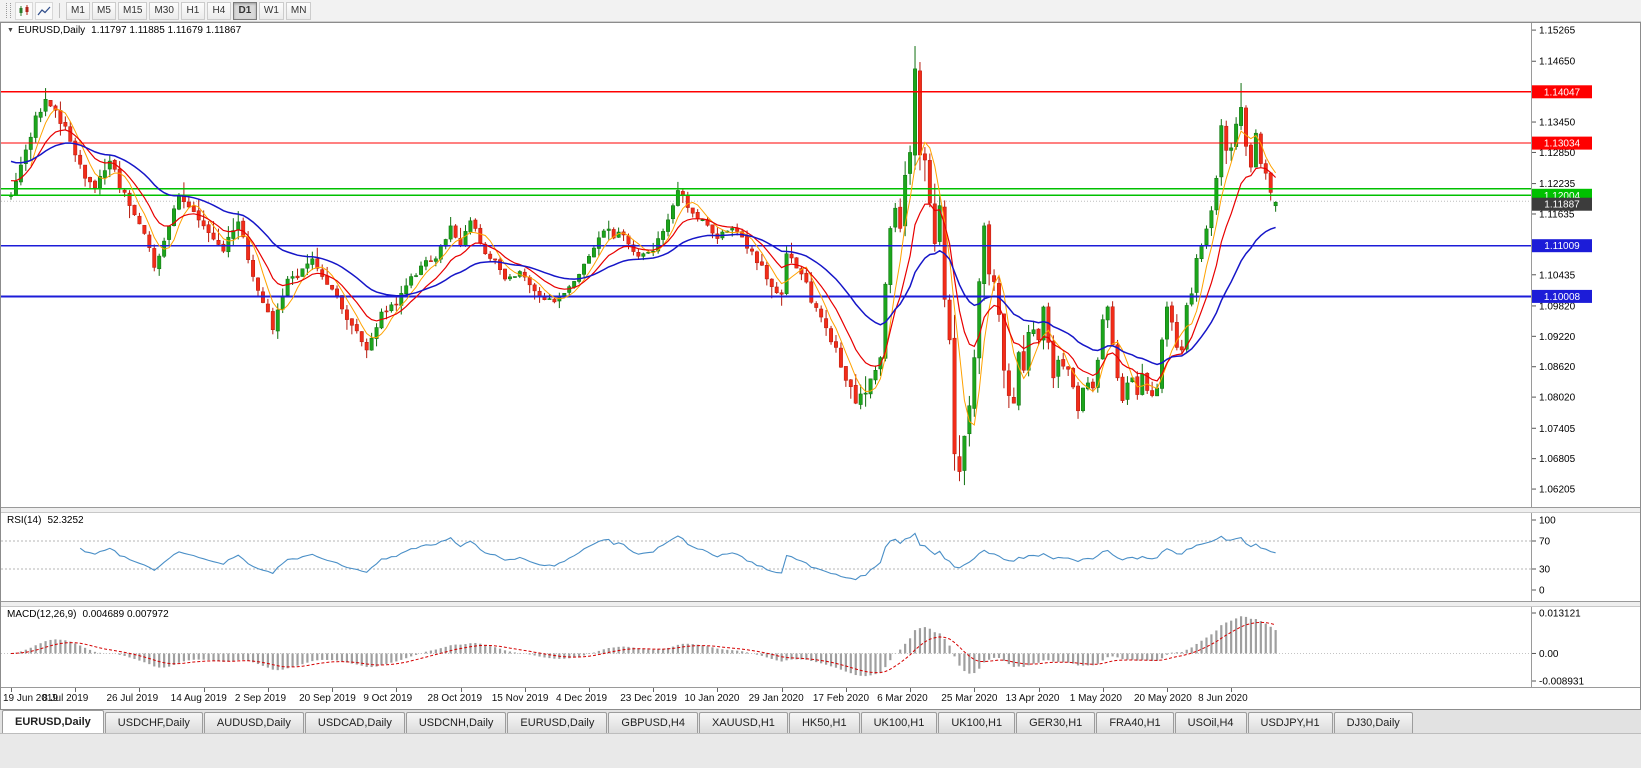 The image size is (1641, 768). What do you see at coordinates (581, 698) in the screenshot?
I see `date-label: 4 Dec 2019` at bounding box center [581, 698].